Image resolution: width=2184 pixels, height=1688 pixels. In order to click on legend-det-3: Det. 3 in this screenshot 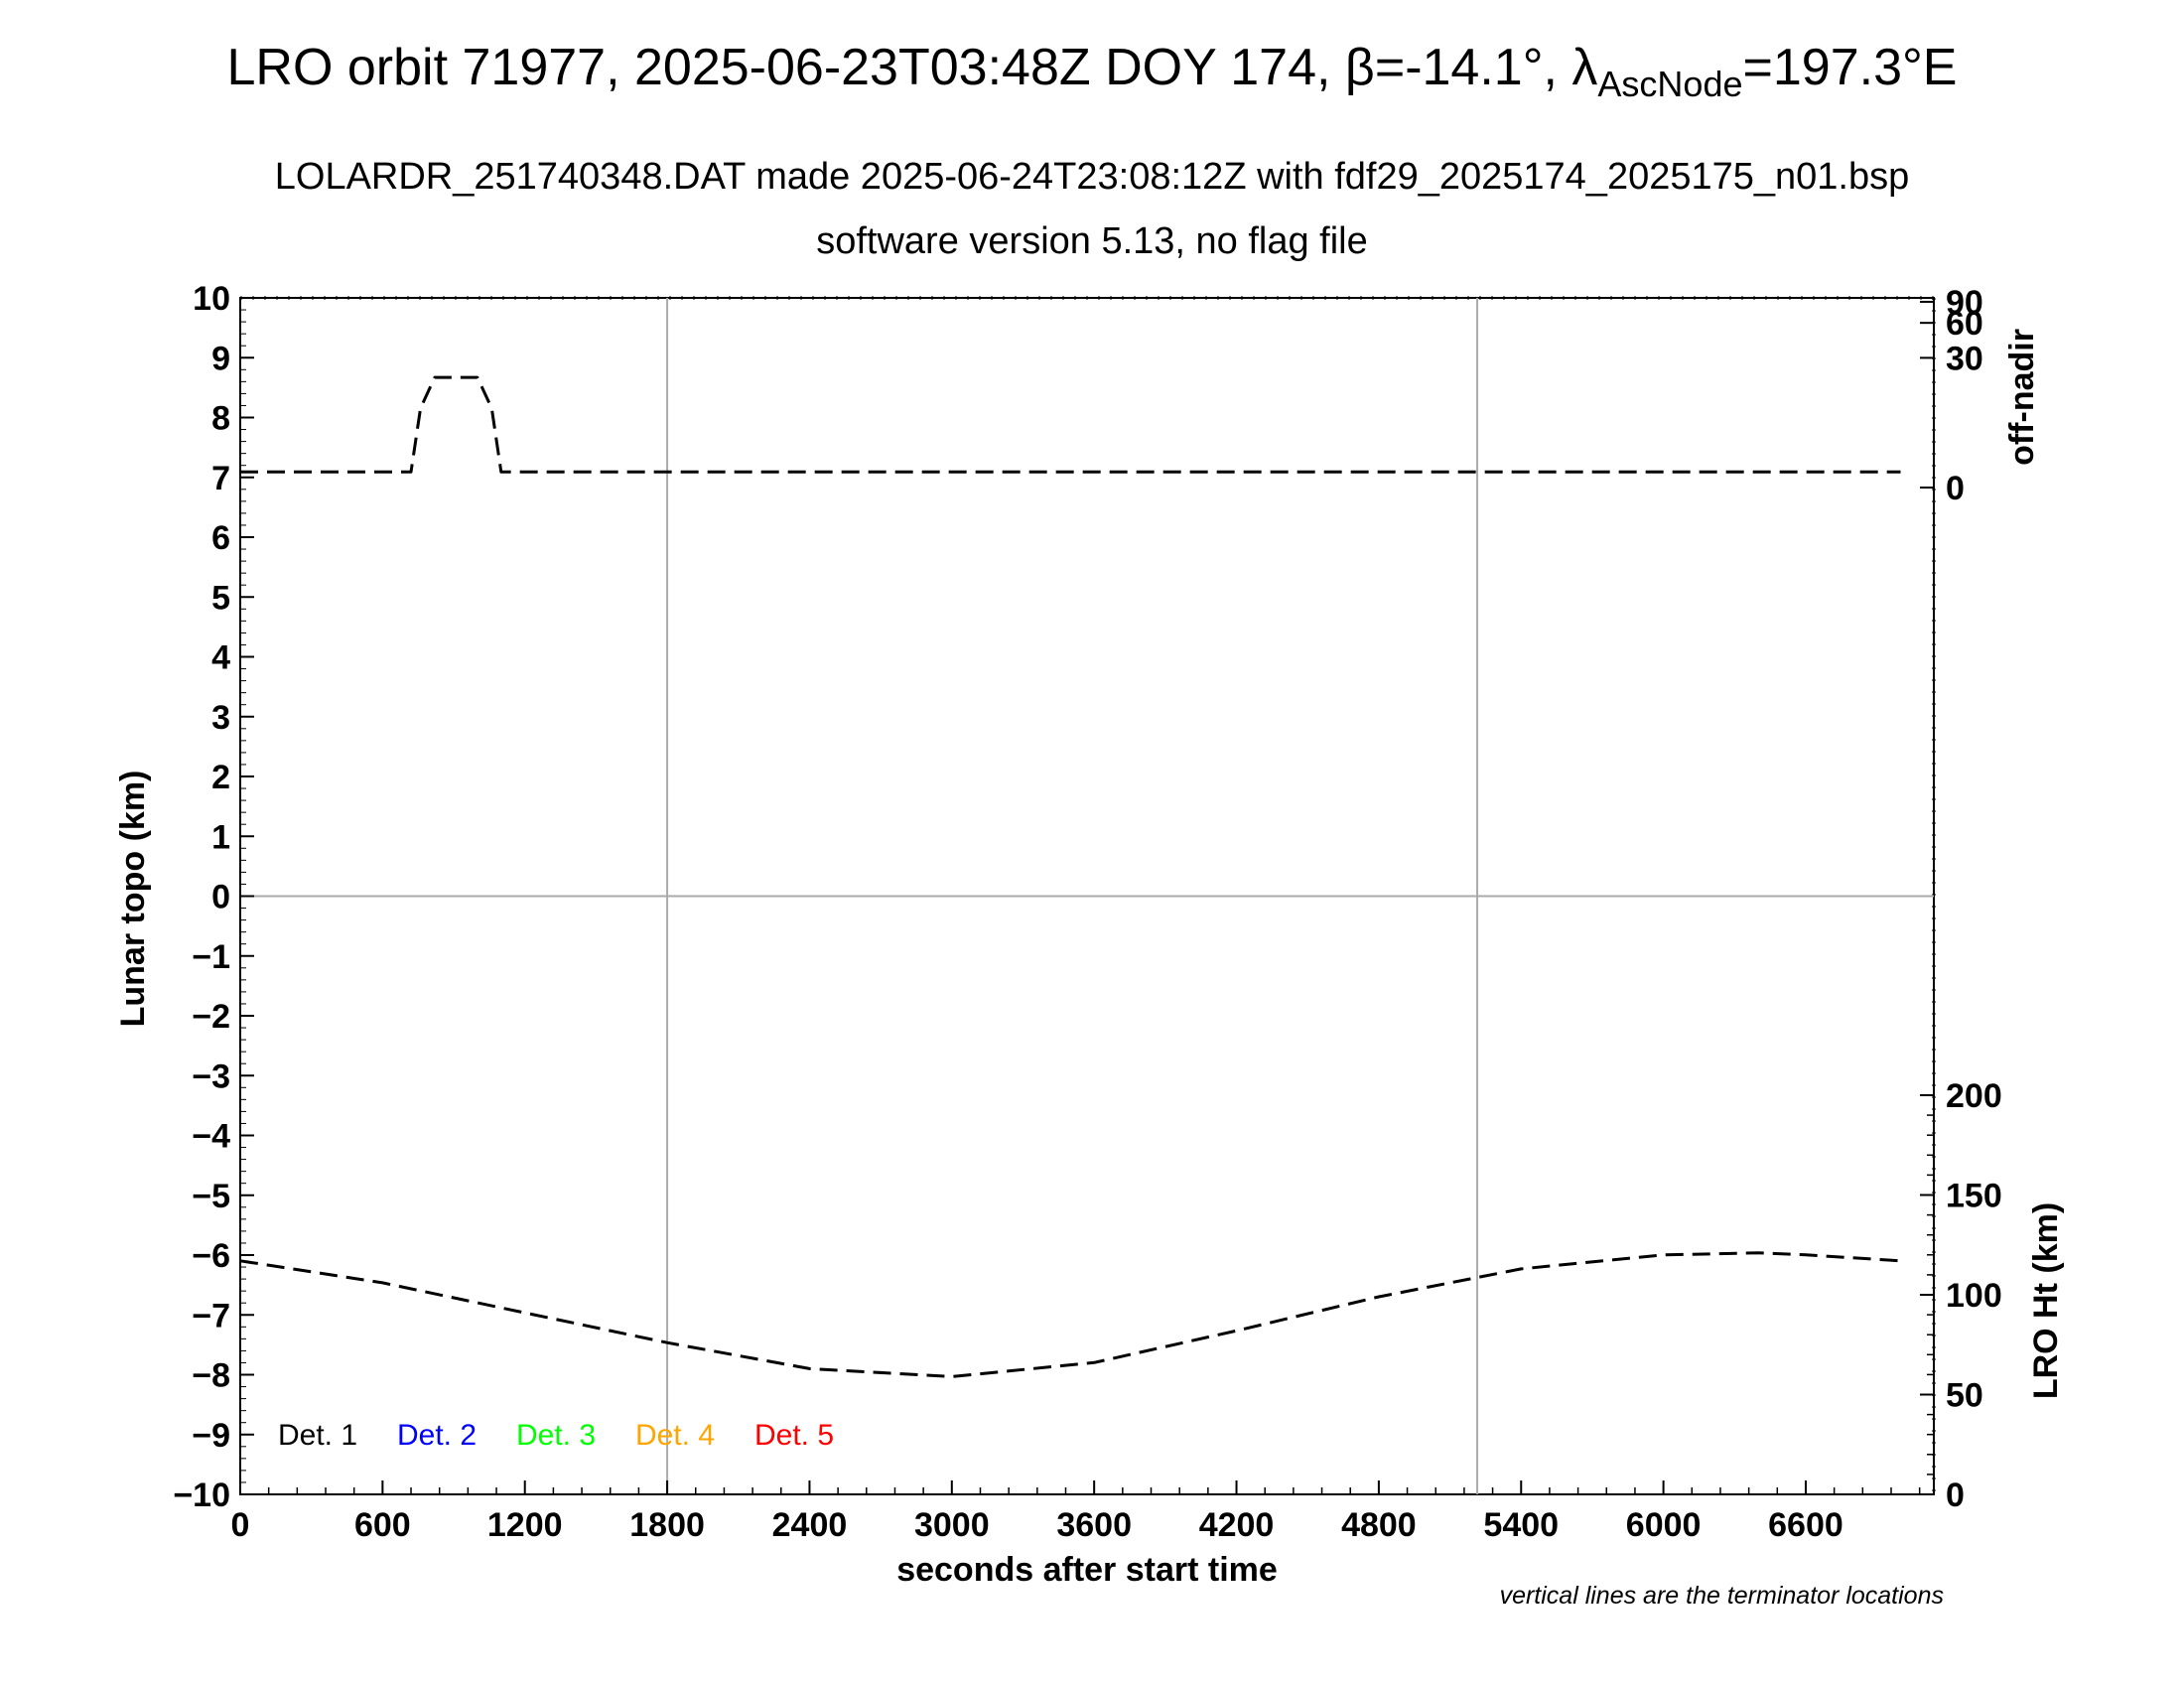, I will do `click(556, 1435)`.